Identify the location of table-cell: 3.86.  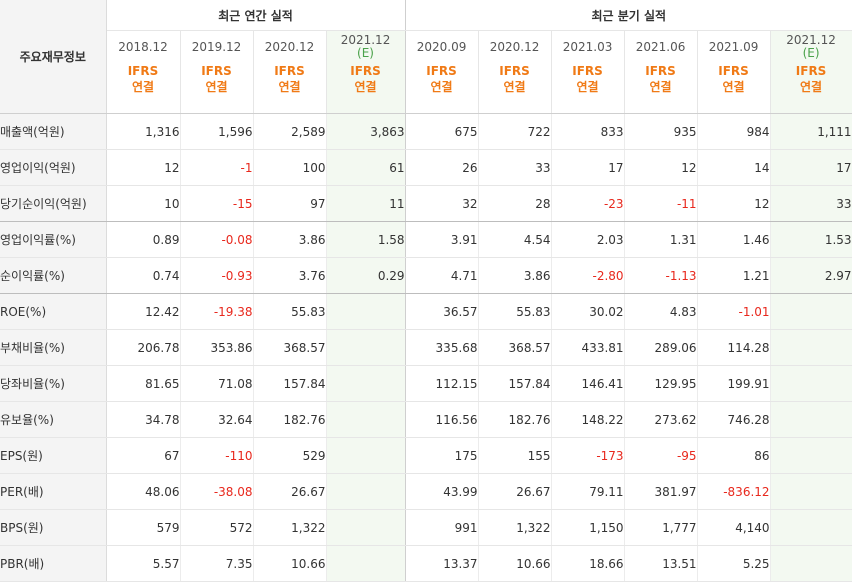
(290, 239).